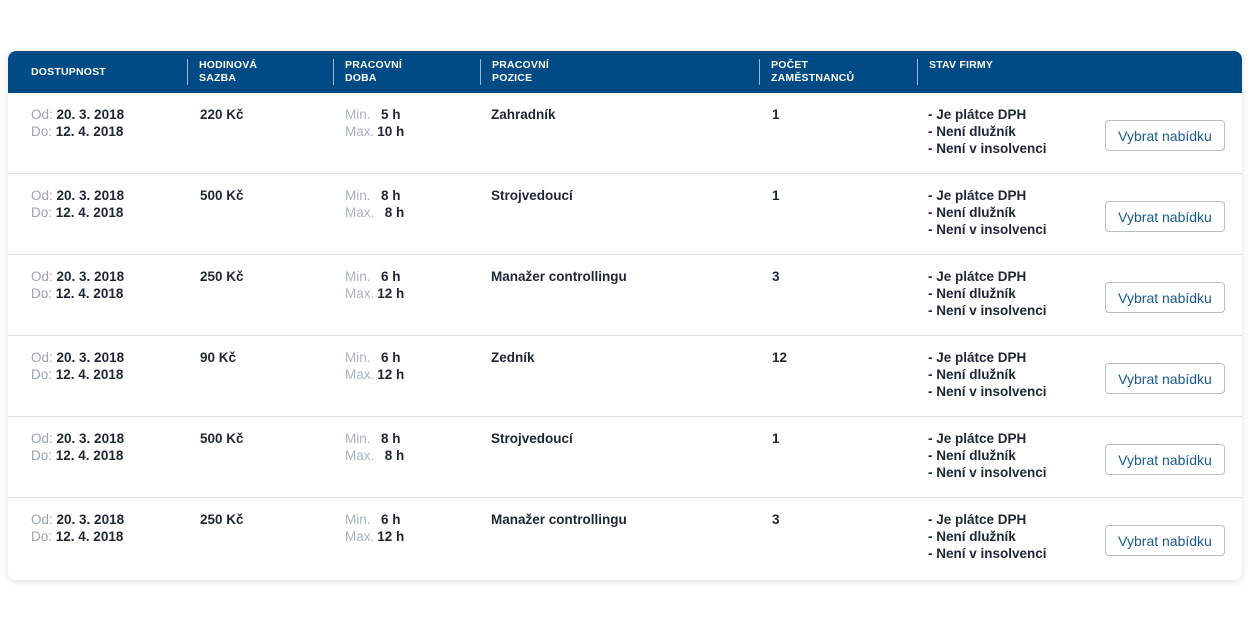  What do you see at coordinates (222, 114) in the screenshot?
I see `hourly-rate-cell: 220 Kč` at bounding box center [222, 114].